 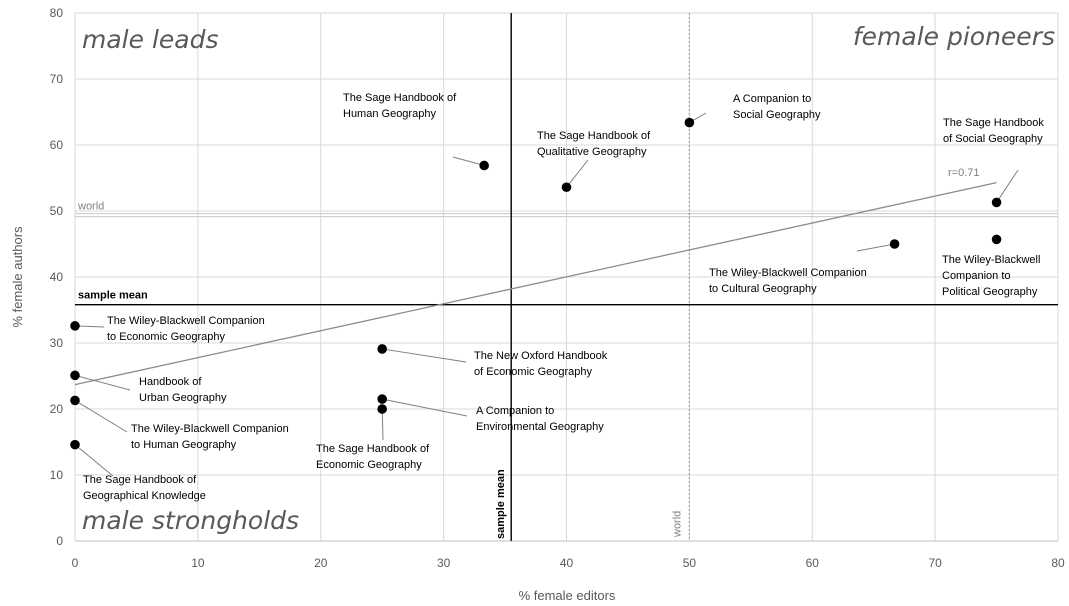 What do you see at coordinates (150, 39) in the screenshot?
I see `quadrant-label-top-left: male leads` at bounding box center [150, 39].